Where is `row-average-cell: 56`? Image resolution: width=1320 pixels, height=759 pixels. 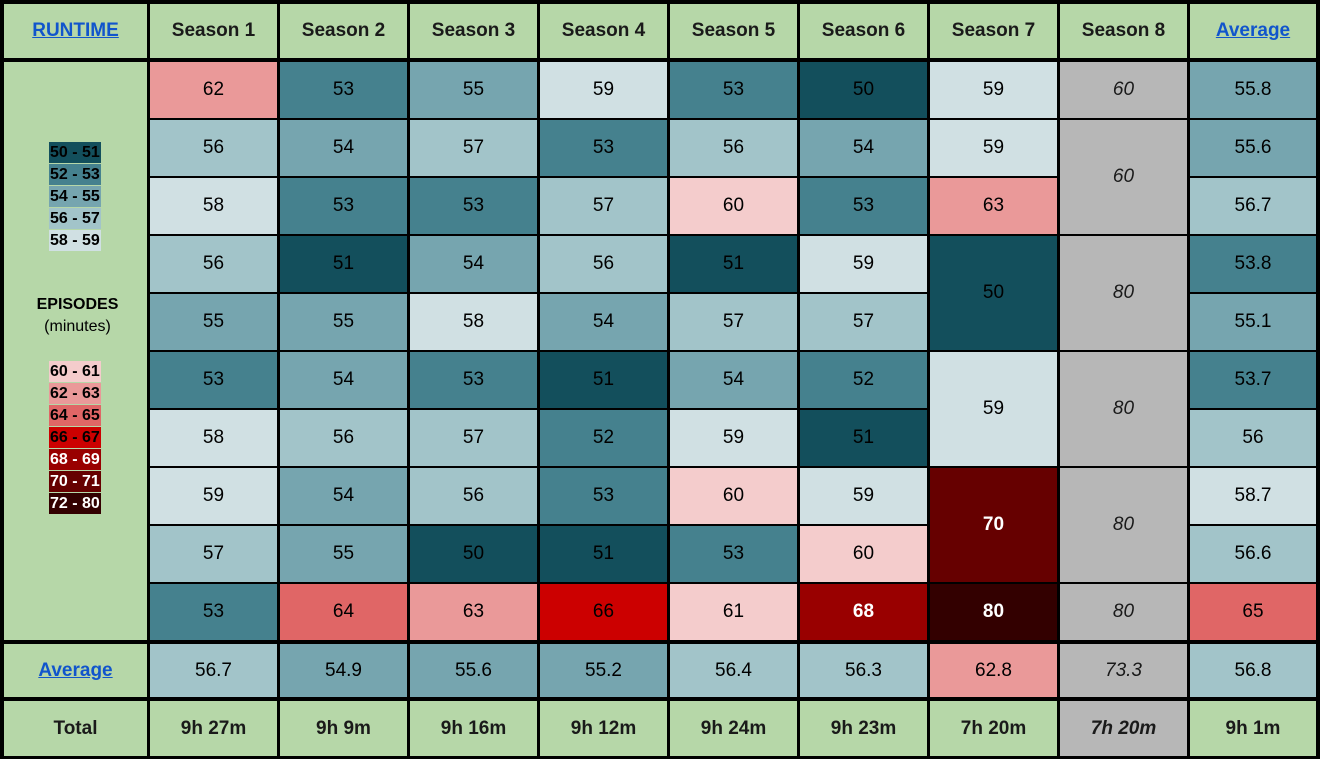 row-average-cell: 56 is located at coordinates (1253, 438).